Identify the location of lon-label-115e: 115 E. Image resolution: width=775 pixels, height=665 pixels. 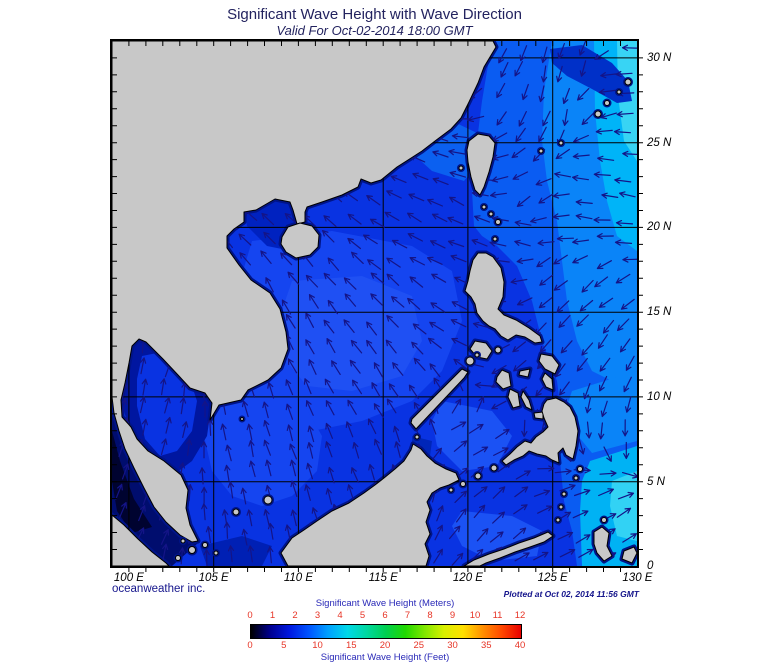
(383, 578).